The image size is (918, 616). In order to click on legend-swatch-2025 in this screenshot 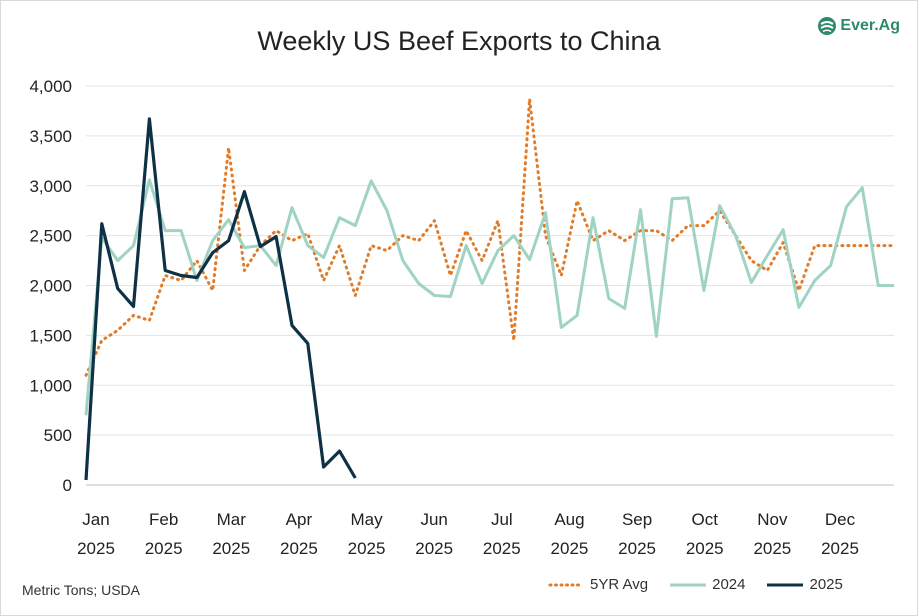, I will do `click(785, 584)`.